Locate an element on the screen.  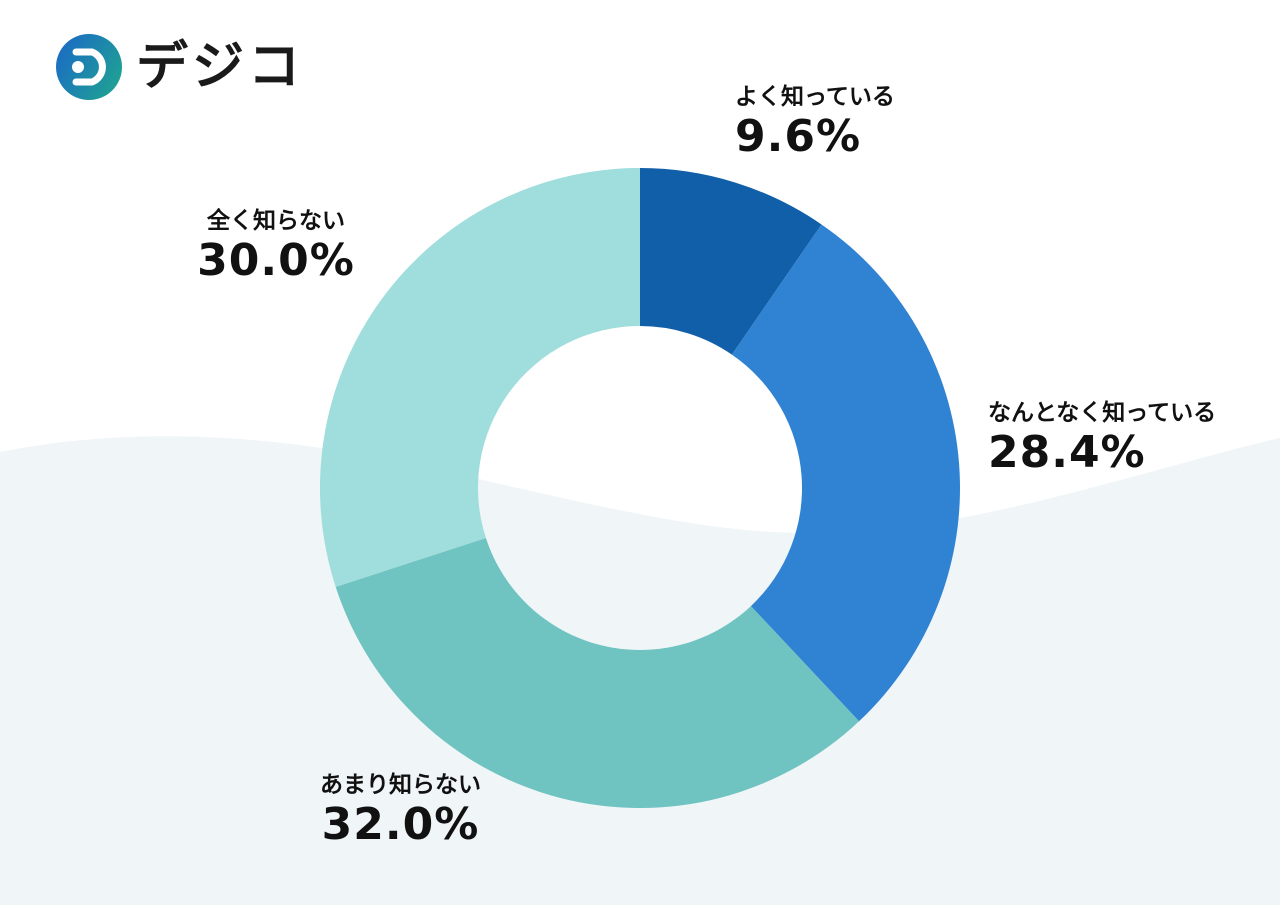
brand-name: デジコ is located at coordinates (220, 67).